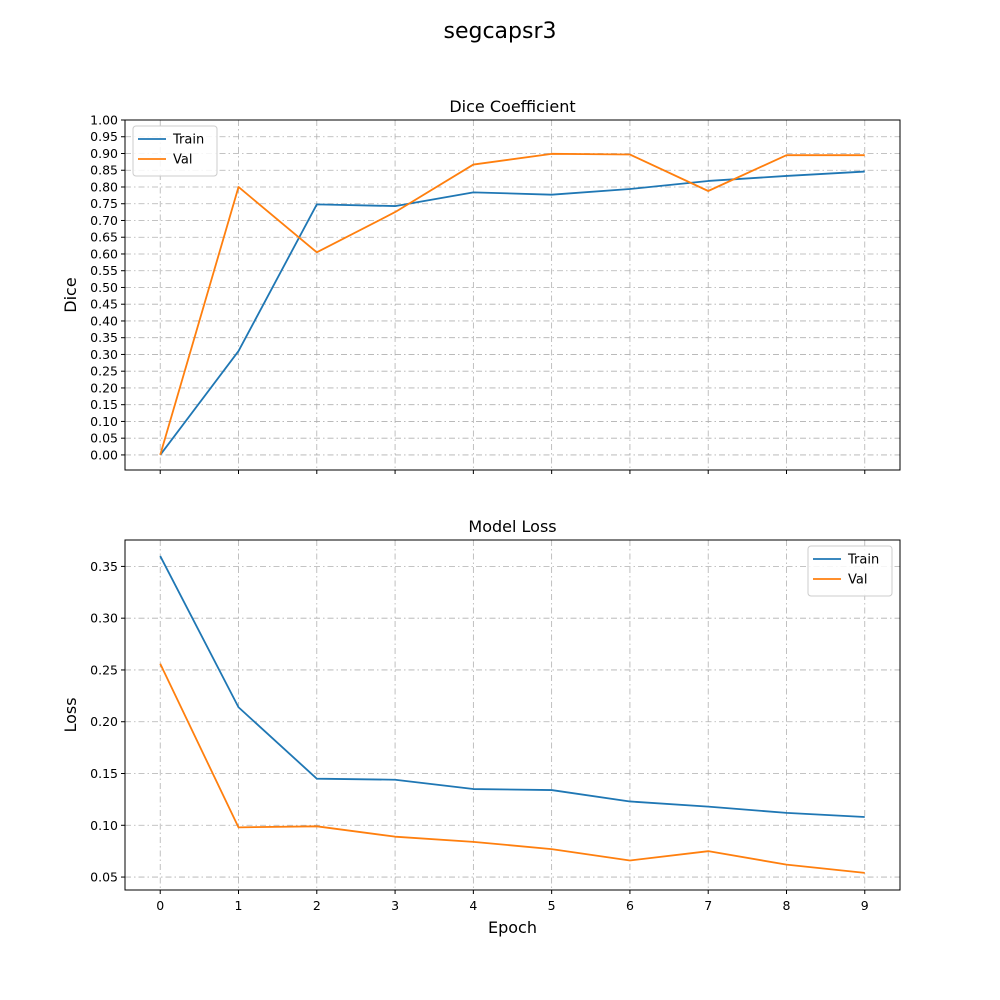 Image resolution: width=1000 pixels, height=1000 pixels. What do you see at coordinates (104, 237) in the screenshot?
I see `y-tick-label: 0.65` at bounding box center [104, 237].